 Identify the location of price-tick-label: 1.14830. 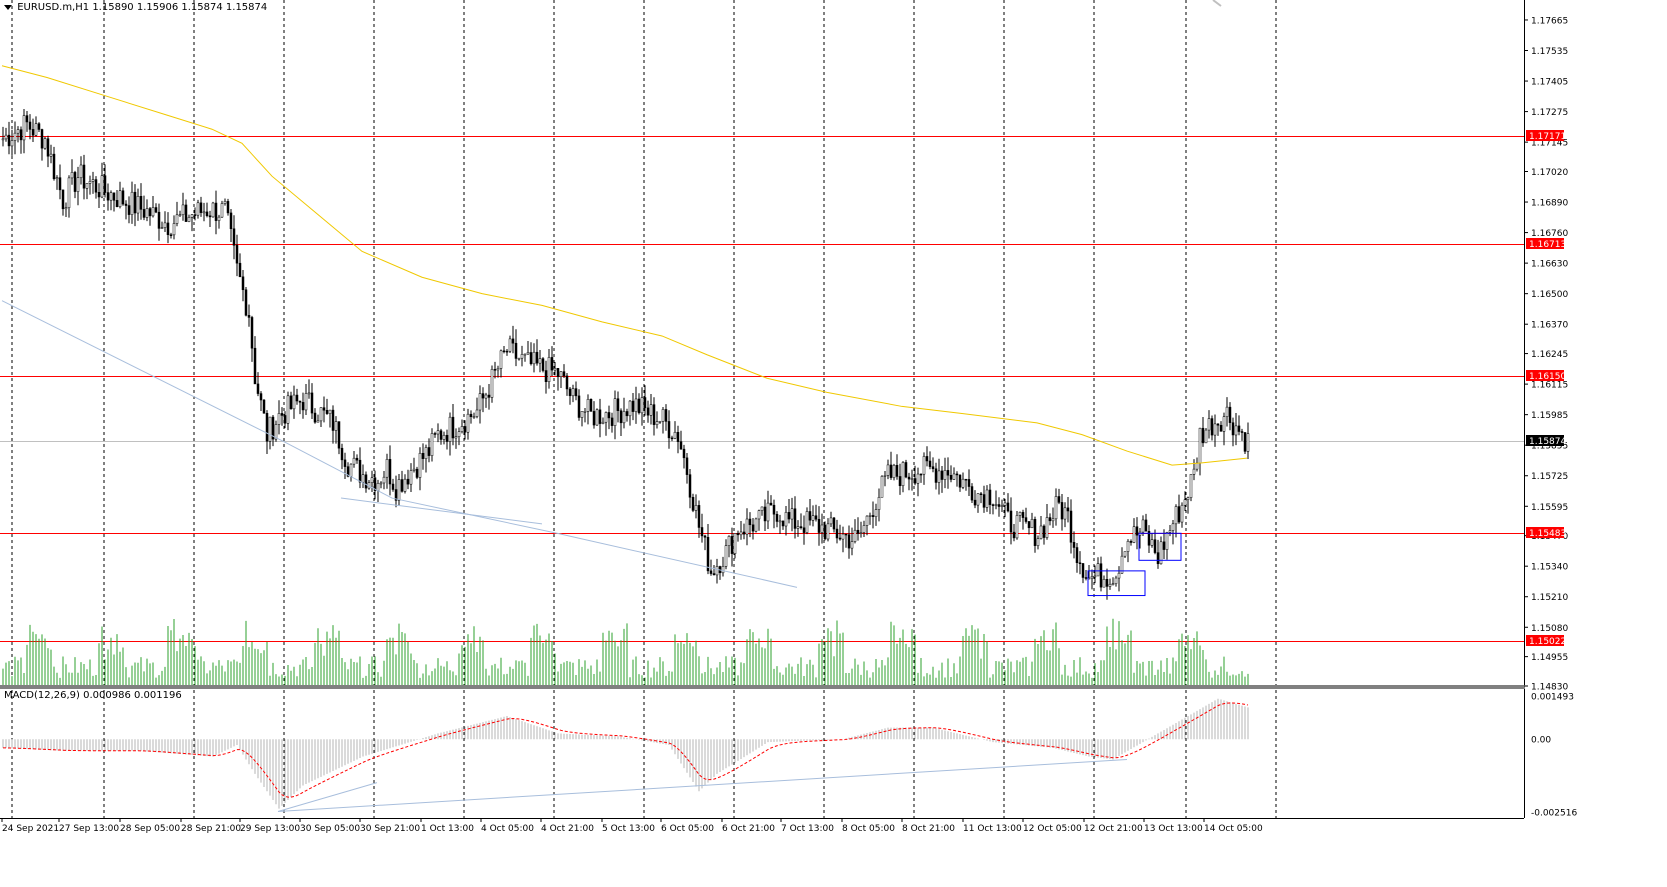
(1549, 688).